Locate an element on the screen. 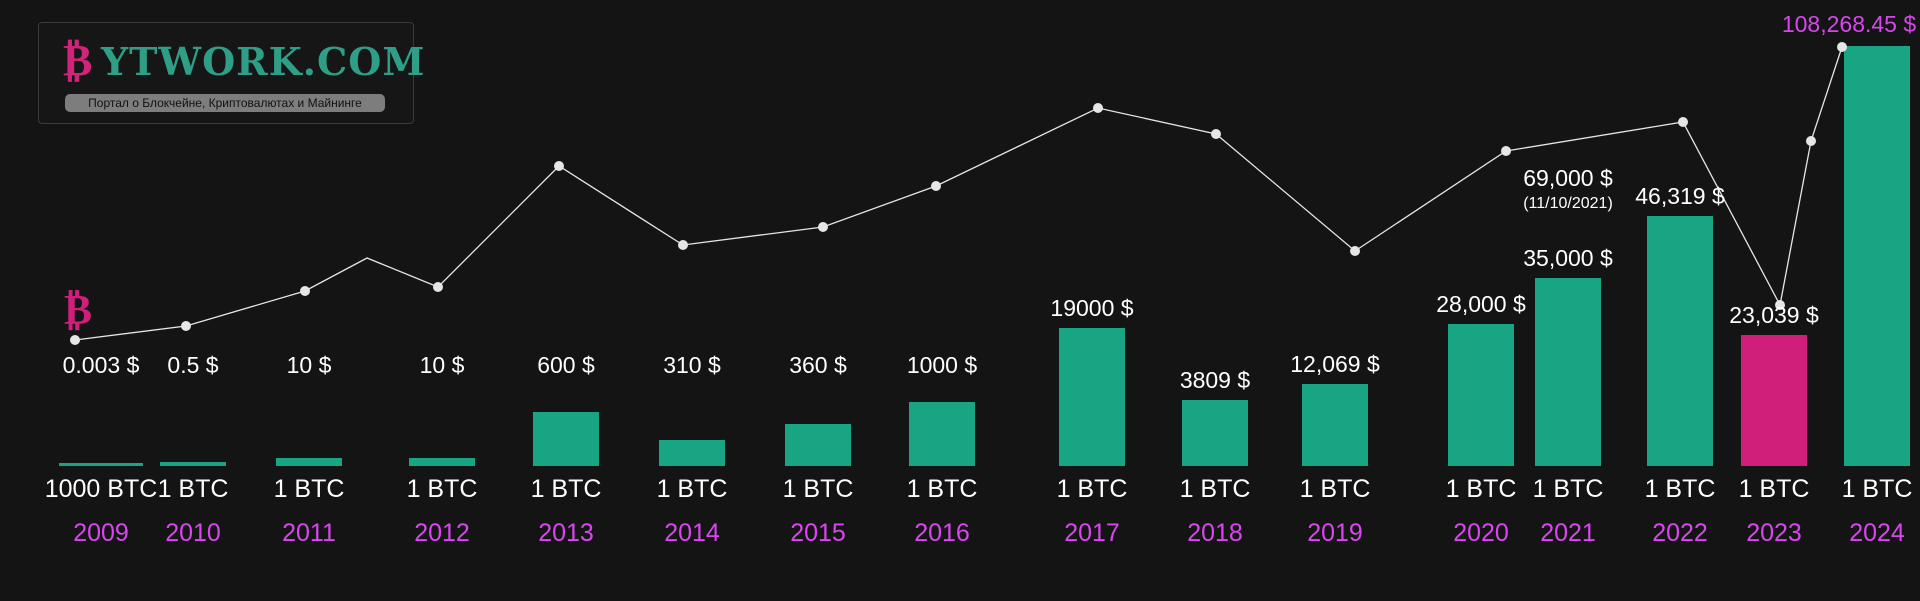 The height and width of the screenshot is (601, 1920). year-label: 2020 is located at coordinates (1481, 533).